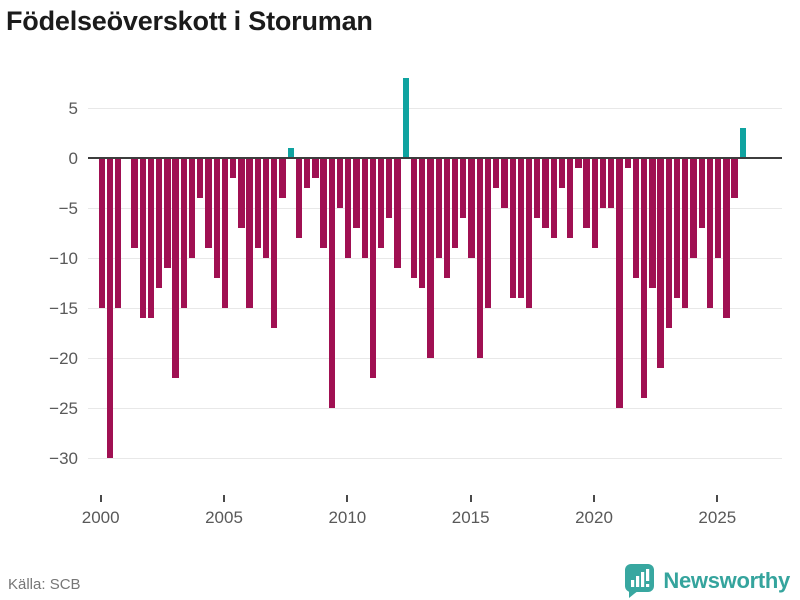  What do you see at coordinates (68, 208) in the screenshot?
I see `y-tick-label: −5` at bounding box center [68, 208].